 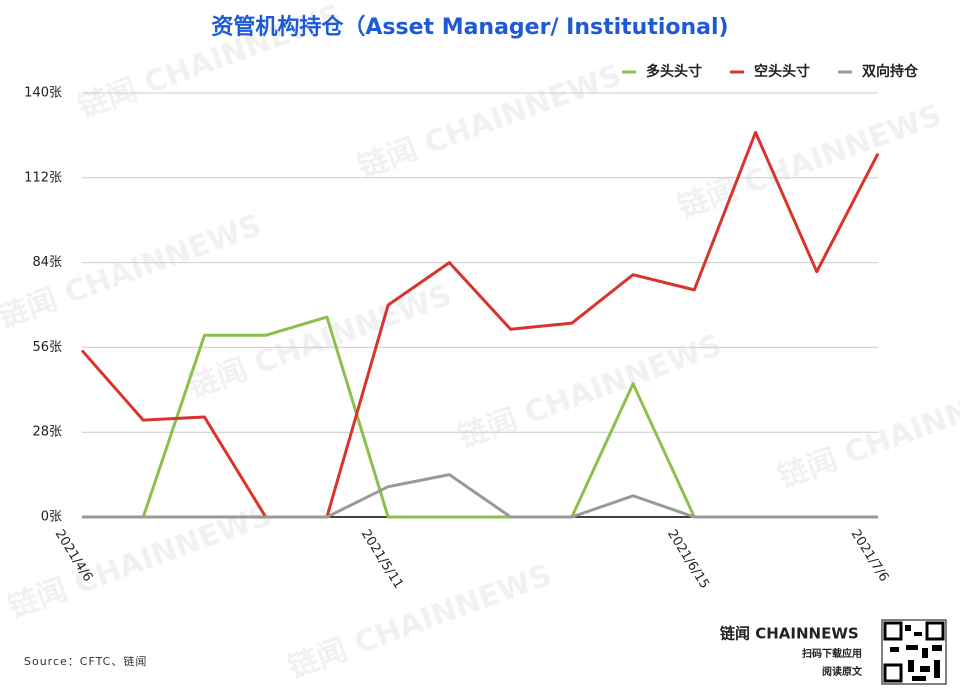 I want to click on y-tick-label: 56张, so click(x=47, y=347).